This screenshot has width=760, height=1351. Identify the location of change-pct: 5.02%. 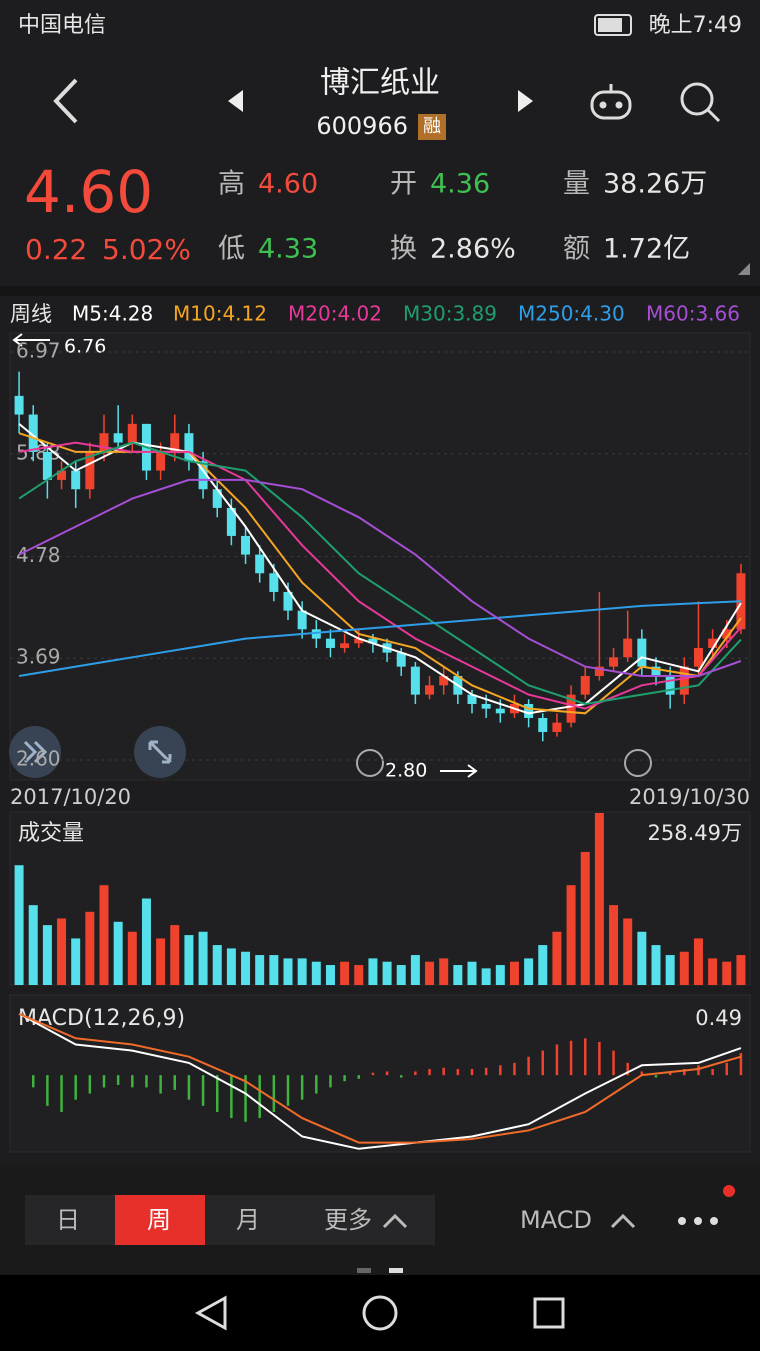
(146, 249).